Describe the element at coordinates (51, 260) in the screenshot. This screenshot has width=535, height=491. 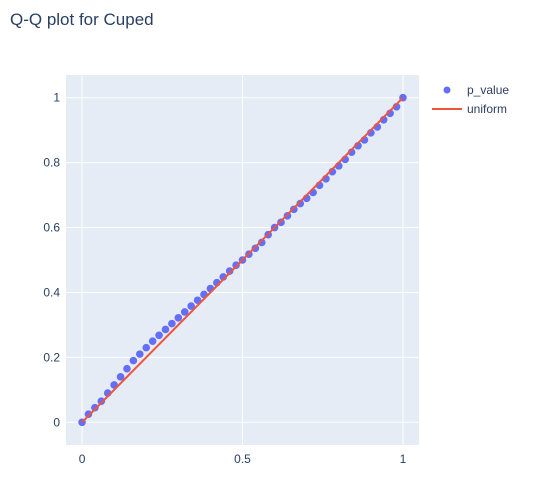
I see `y-axis: 0 0.2 0.4 0.6 0.8 1` at that location.